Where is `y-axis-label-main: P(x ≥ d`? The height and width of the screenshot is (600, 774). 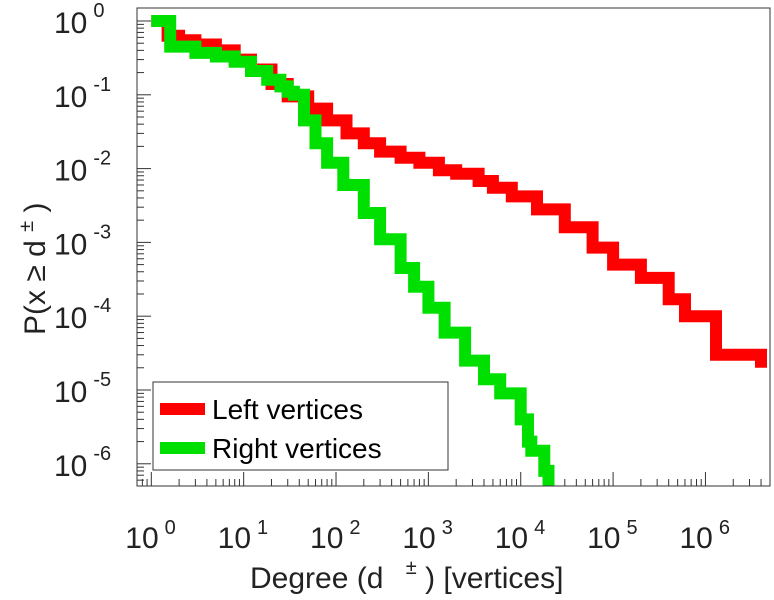 y-axis-label-main: P(x ≥ d is located at coordinates (35, 287).